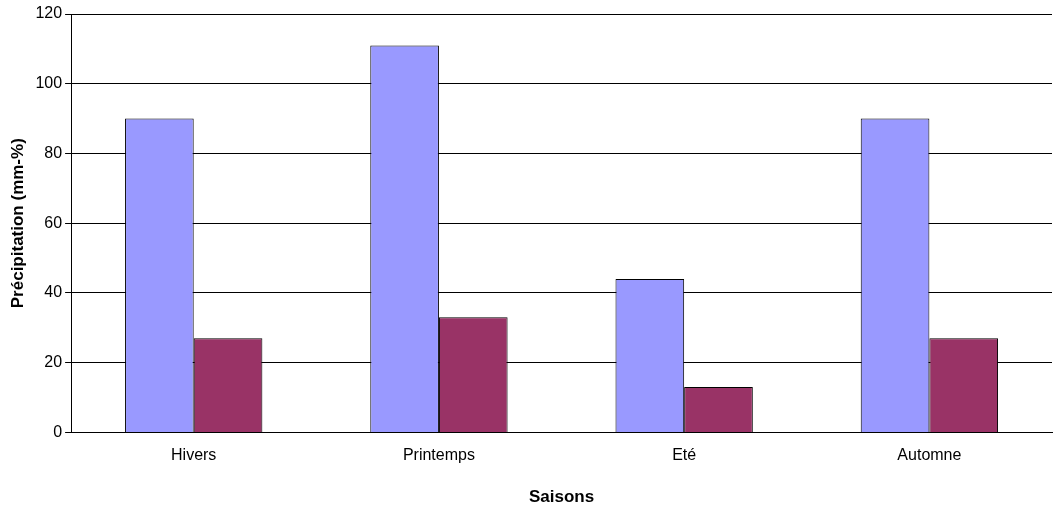  Describe the element at coordinates (53, 292) in the screenshot. I see `y-tick-label: 40` at that location.